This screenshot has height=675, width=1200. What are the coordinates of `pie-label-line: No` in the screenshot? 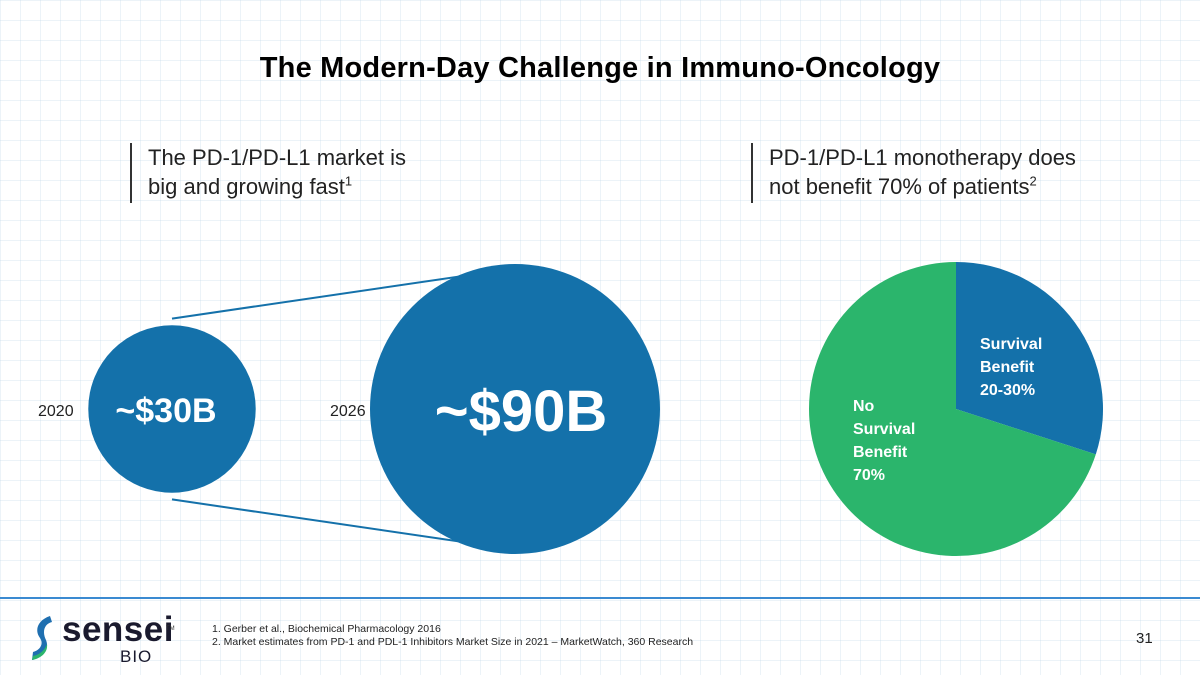 It's located at (864, 406).